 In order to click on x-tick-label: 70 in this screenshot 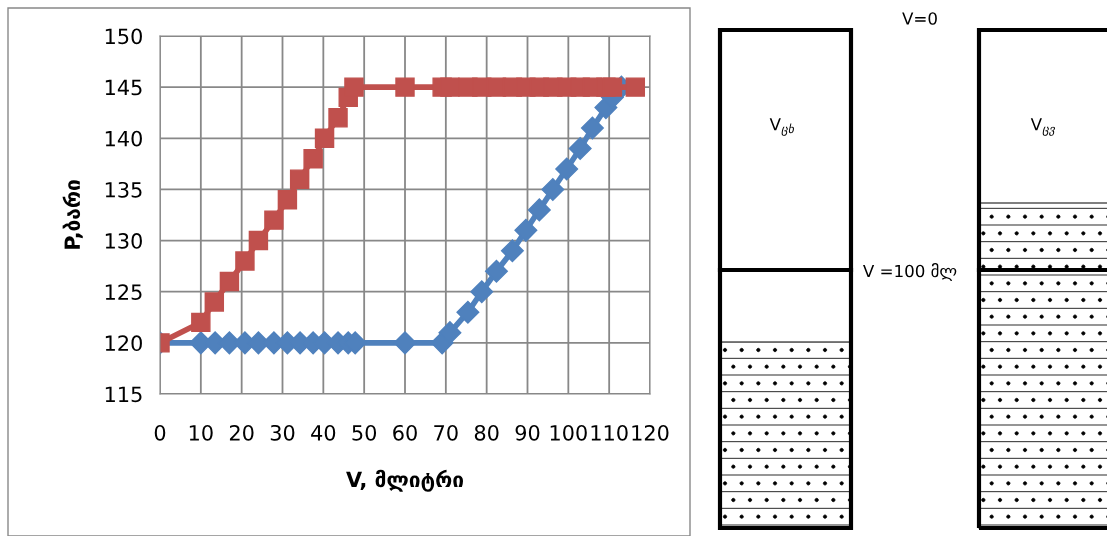, I will do `click(446, 432)`.